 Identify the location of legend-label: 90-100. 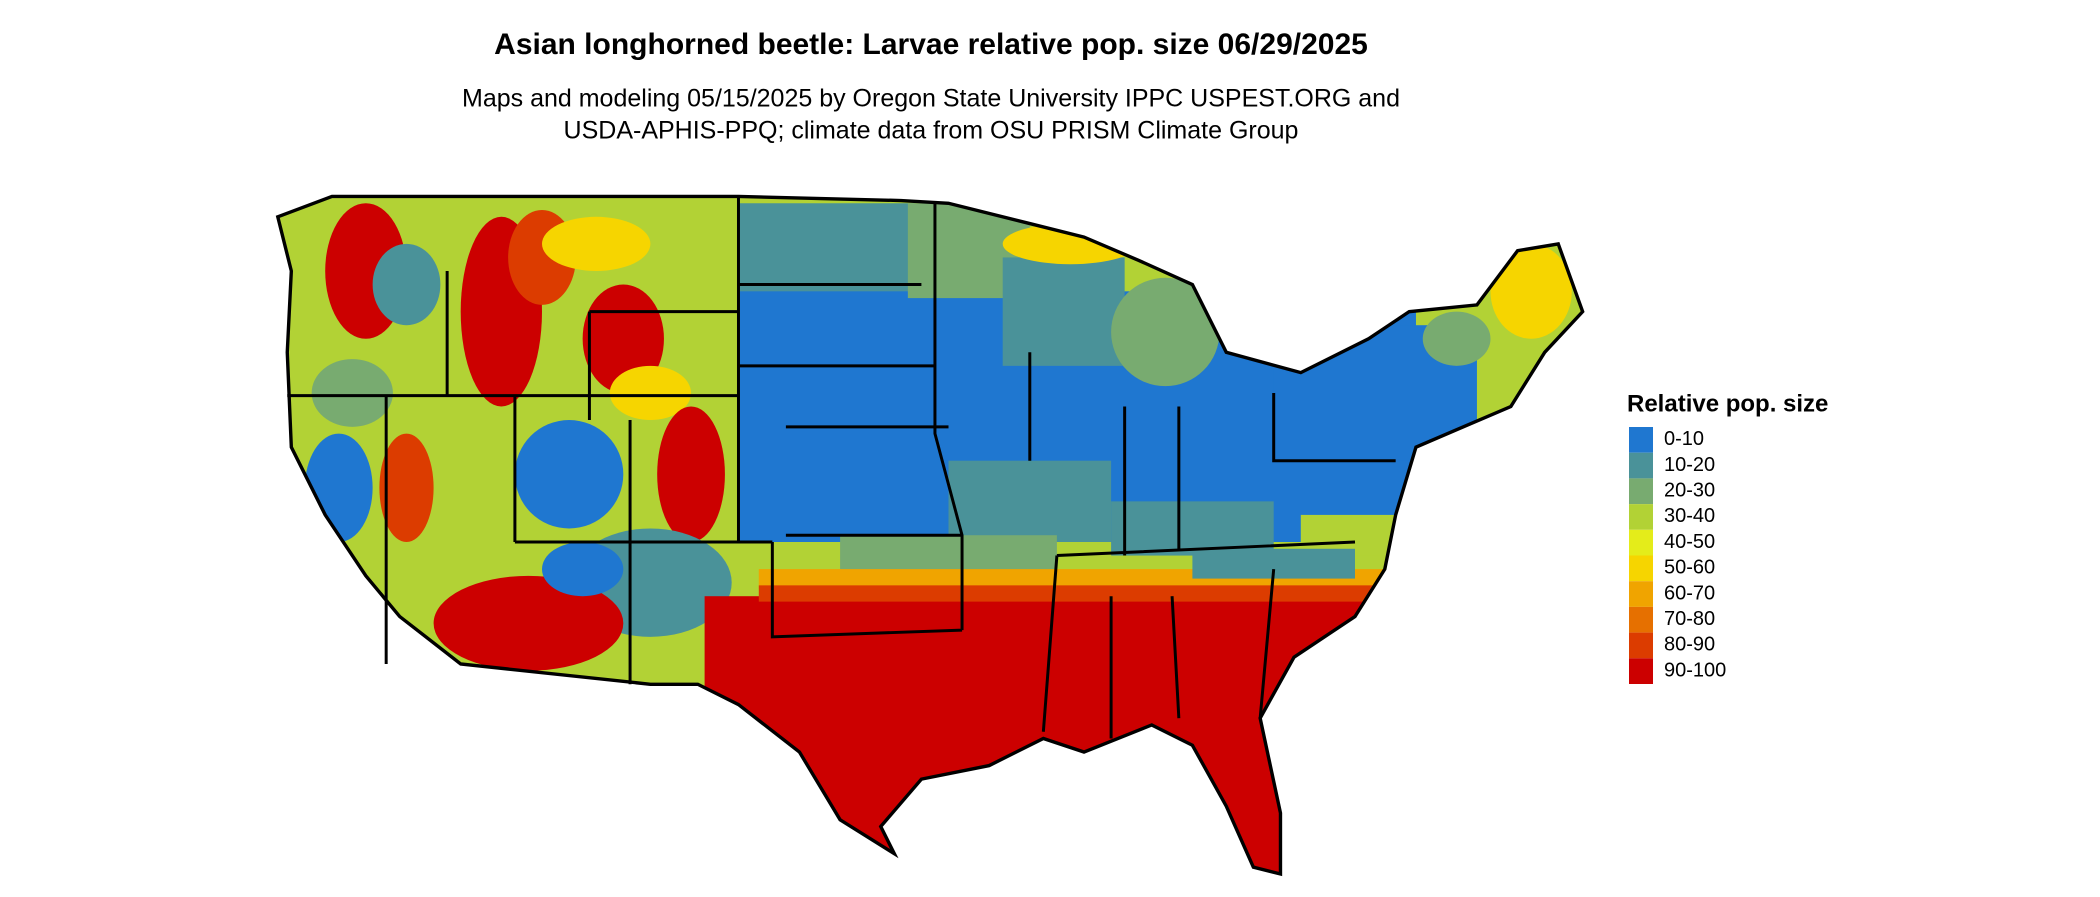
(1695, 670).